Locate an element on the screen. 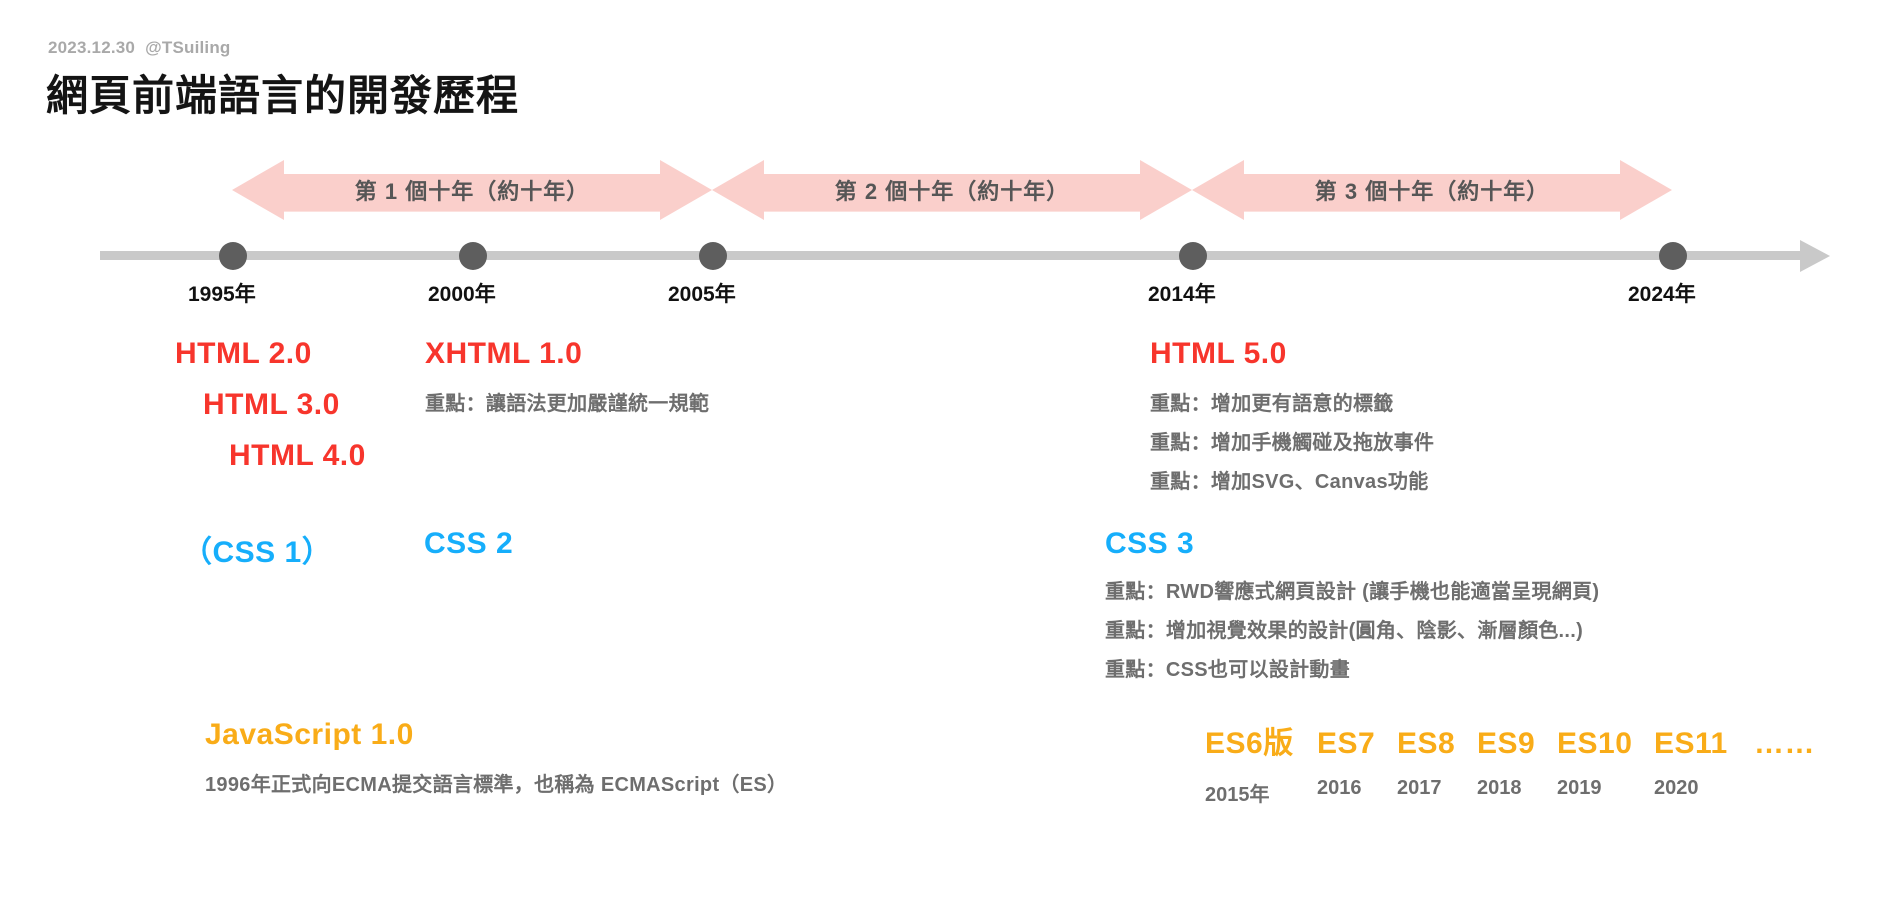 Image resolution: width=1900 pixels, height=900 pixels. ecmascript-year: 2018 is located at coordinates (1499, 788).